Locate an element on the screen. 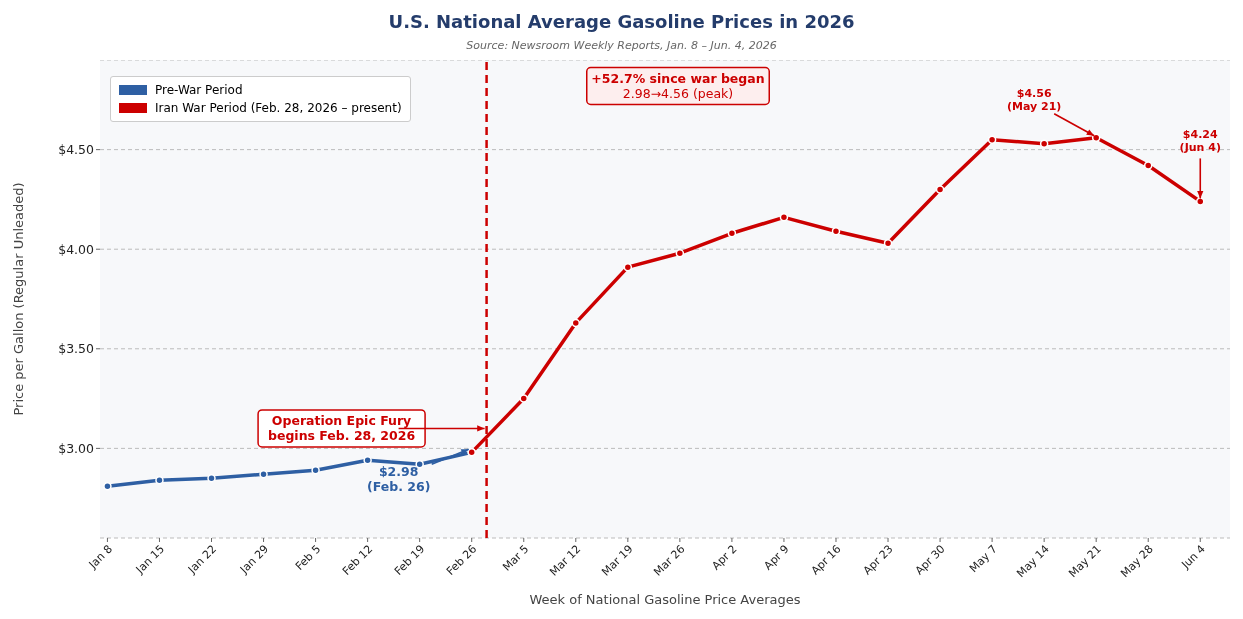 This screenshot has height=619, width=1243. y-tick-label: $3.00 is located at coordinates (76, 448).